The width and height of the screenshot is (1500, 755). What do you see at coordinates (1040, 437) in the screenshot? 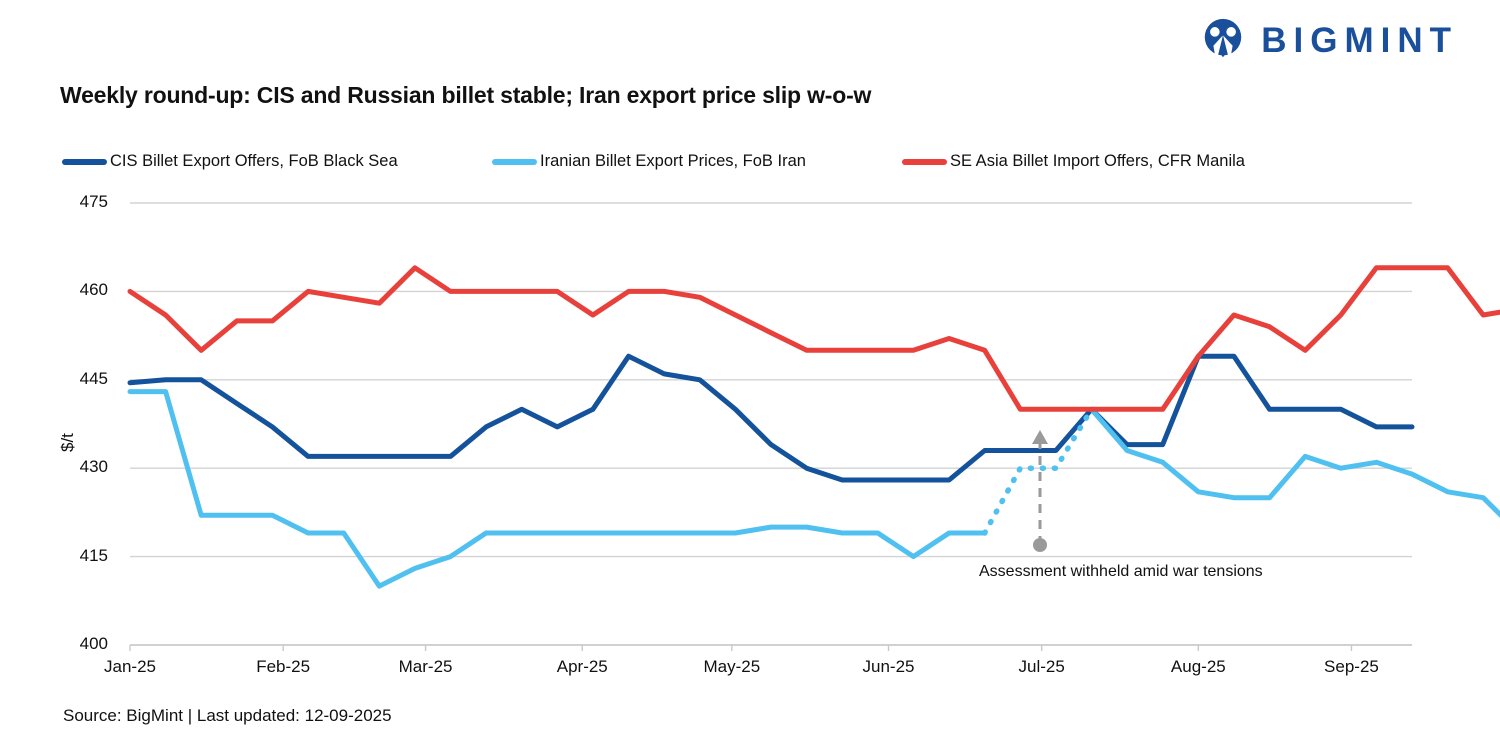
I see `arrow-up-icon` at bounding box center [1040, 437].